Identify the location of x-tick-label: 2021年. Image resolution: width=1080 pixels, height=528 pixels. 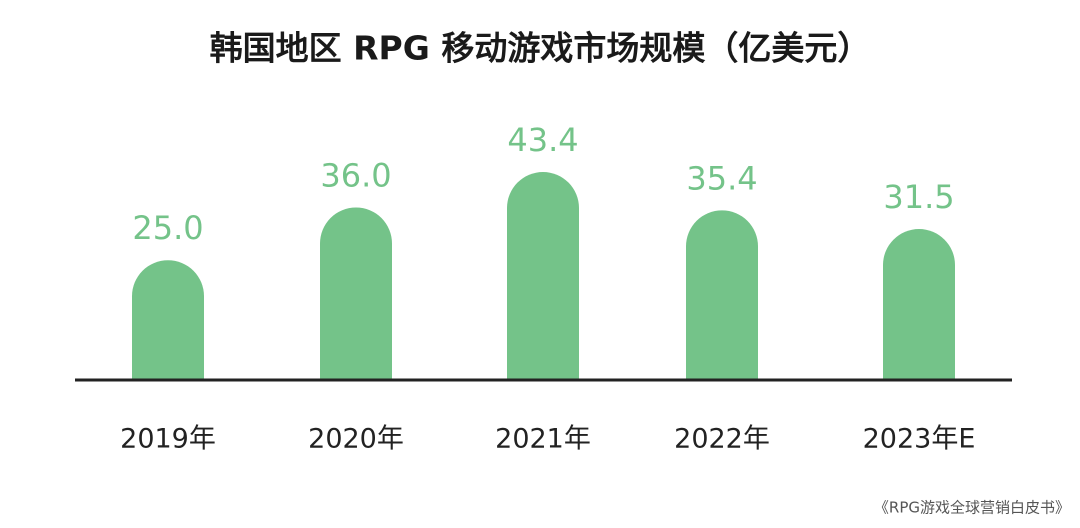
(543, 439).